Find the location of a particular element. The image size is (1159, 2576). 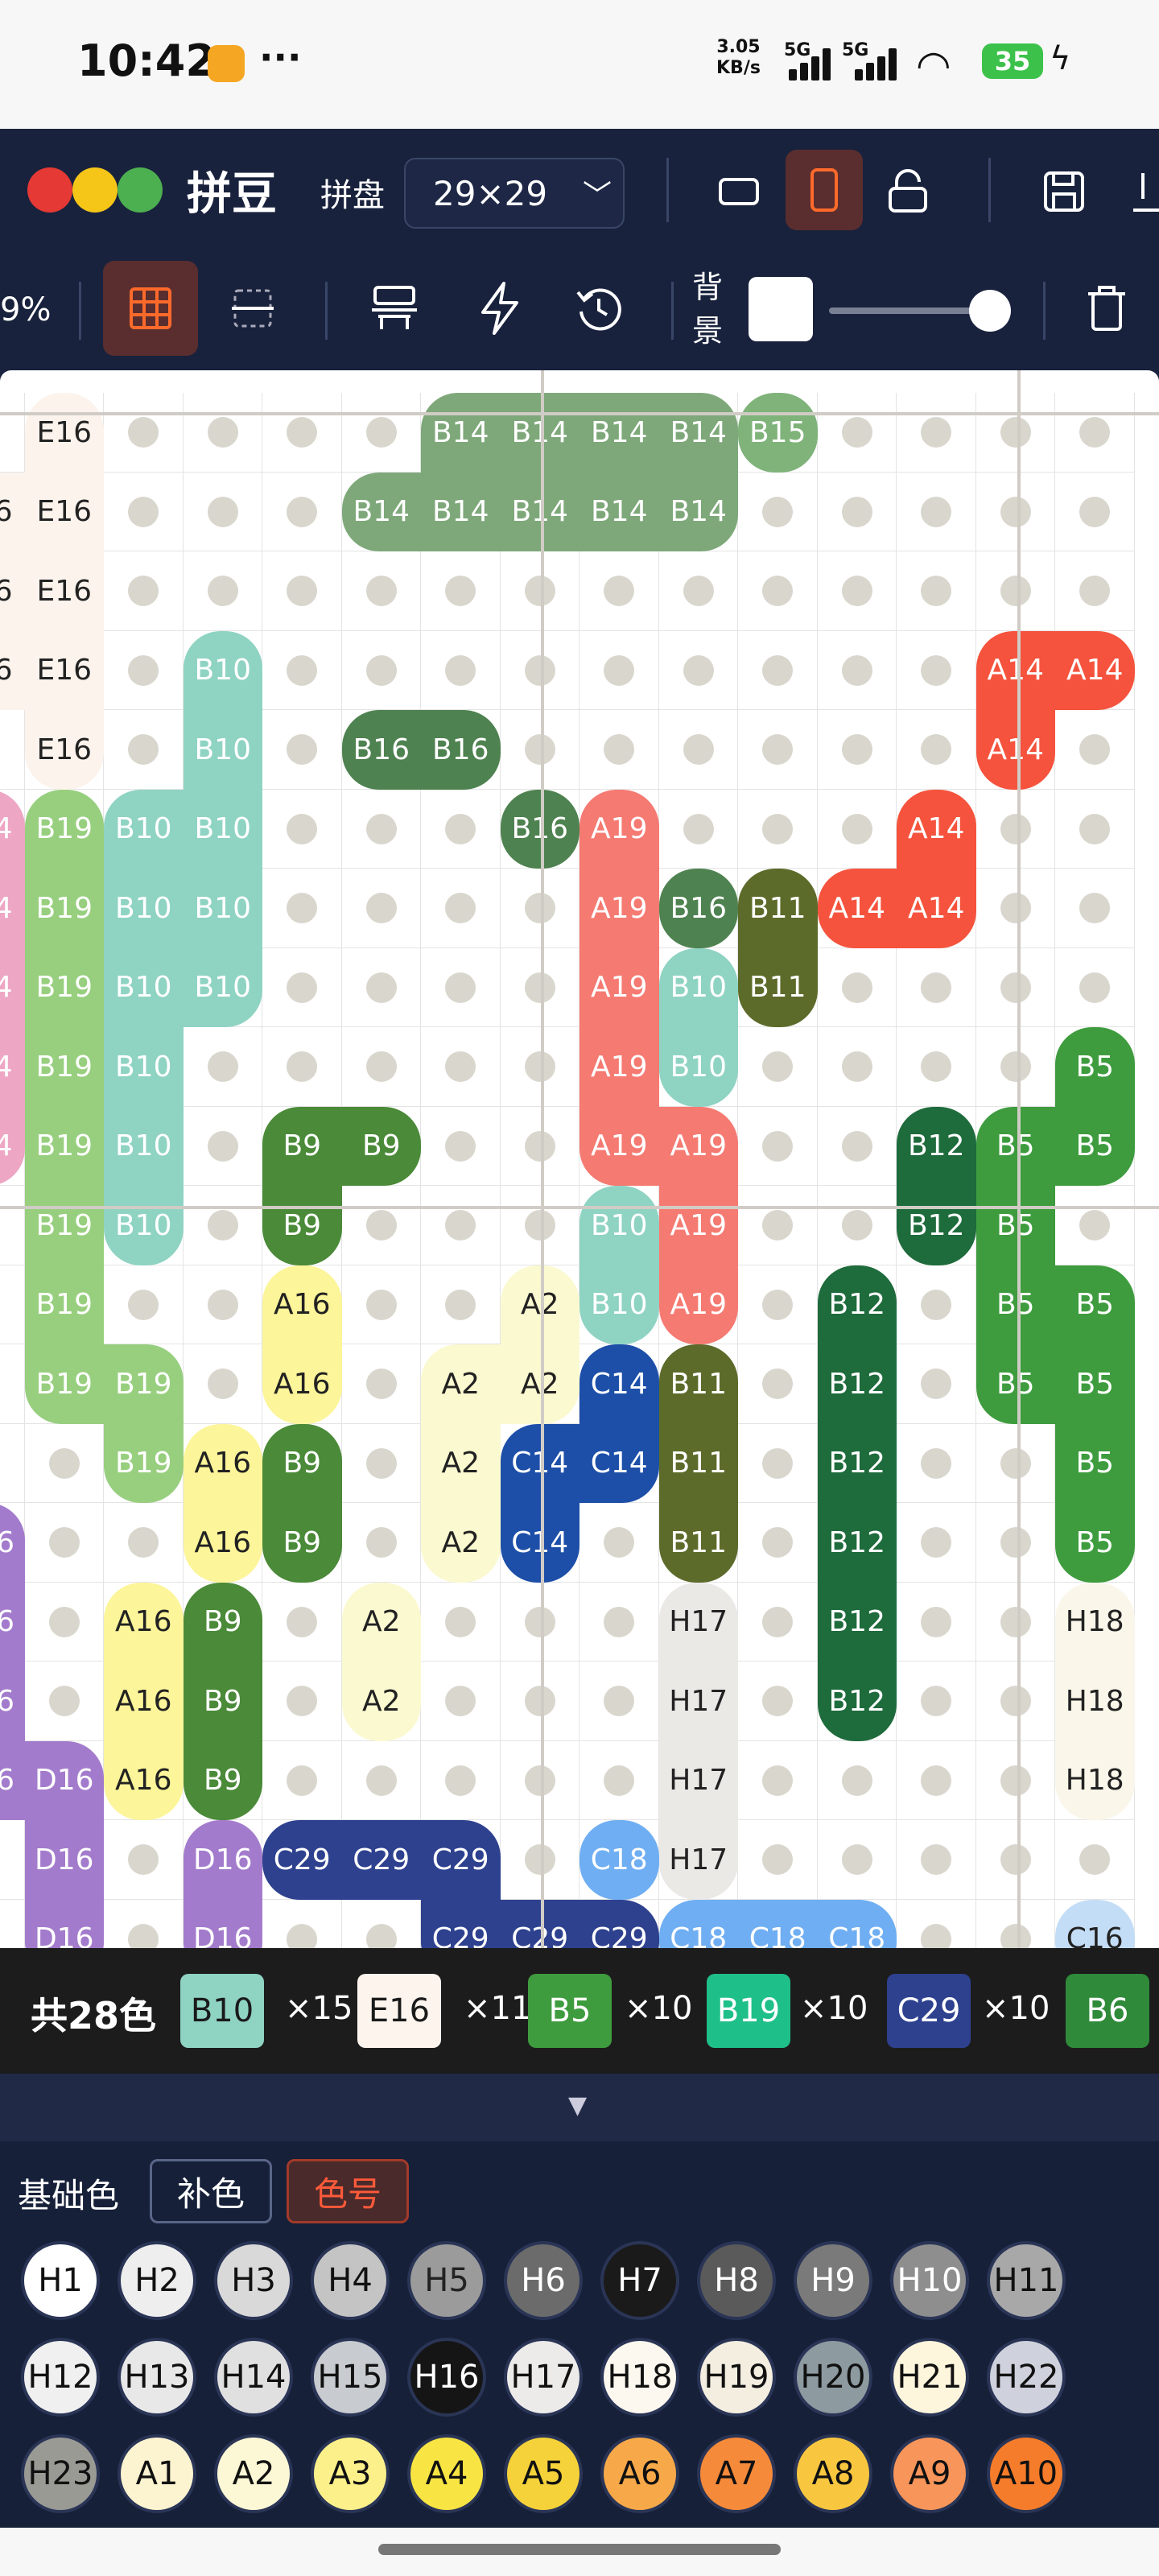

tab-supplement: 补色 is located at coordinates (211, 2191).